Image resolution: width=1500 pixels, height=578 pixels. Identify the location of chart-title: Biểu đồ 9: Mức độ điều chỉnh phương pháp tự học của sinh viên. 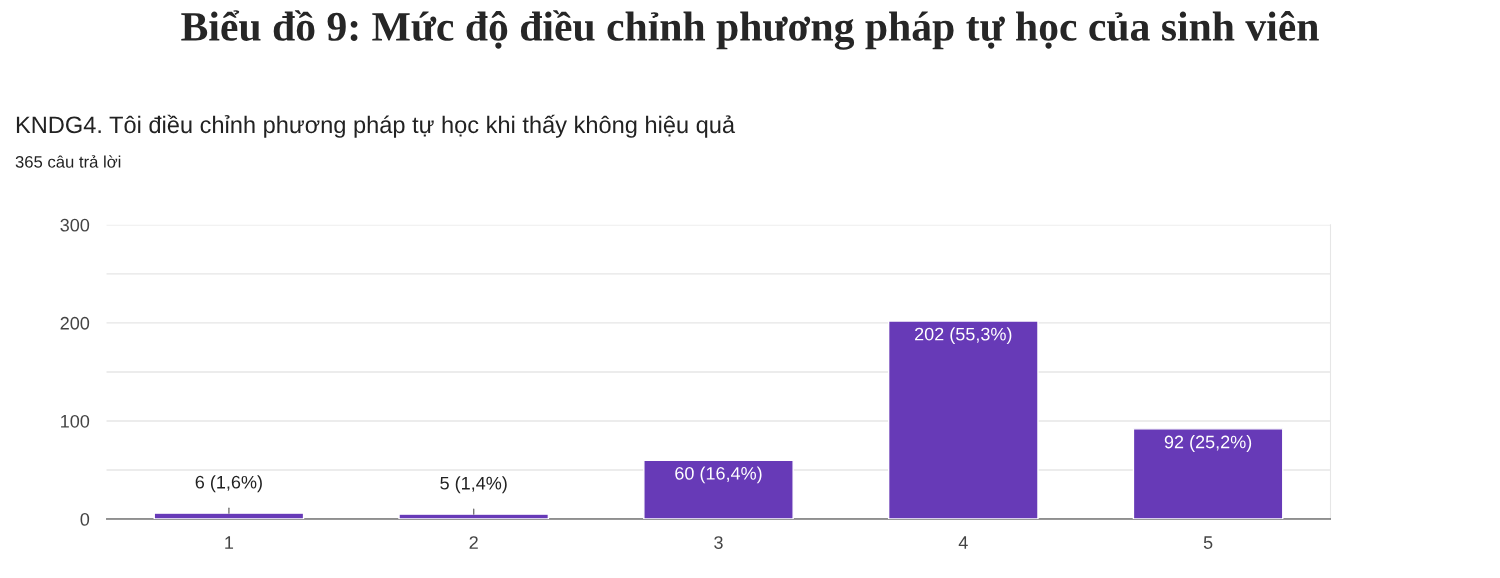
(750, 30).